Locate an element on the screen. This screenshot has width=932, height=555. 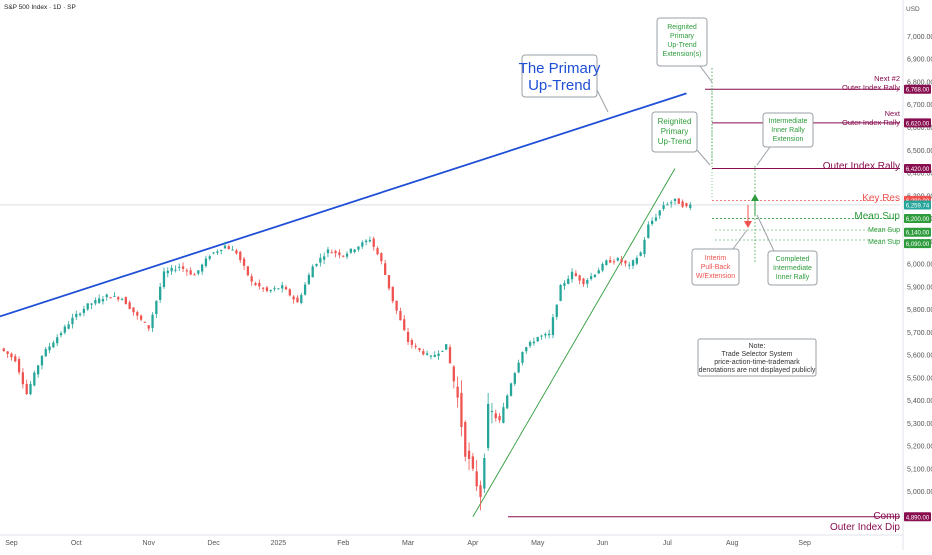
primary-uptrend-callout is located at coordinates (559, 76).